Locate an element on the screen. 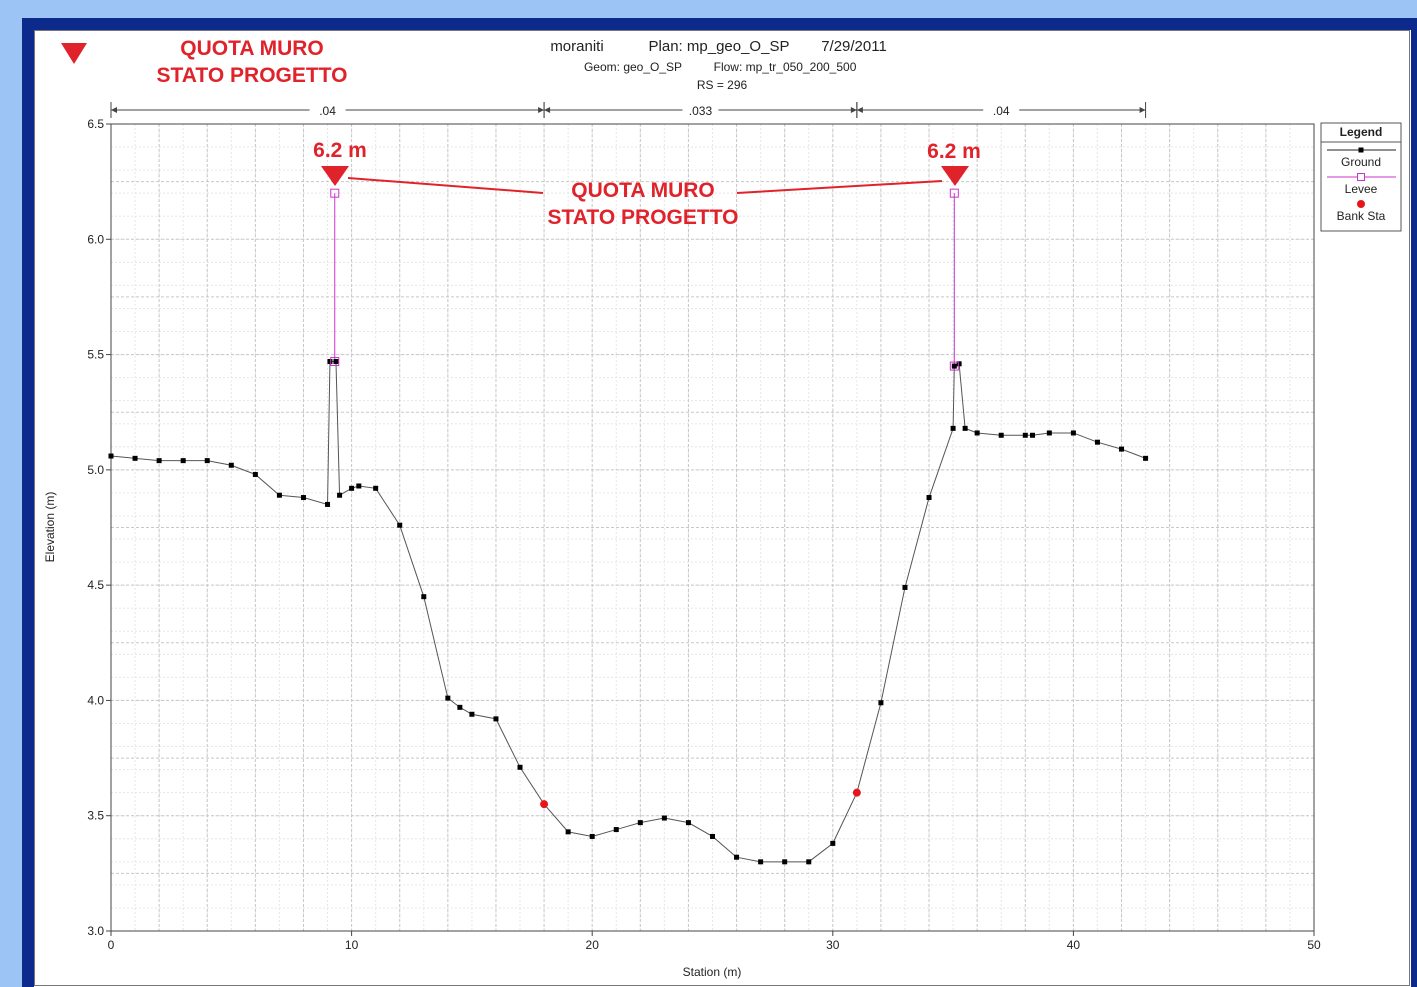 This screenshot has width=1417, height=987. header-rs: RS = 296 is located at coordinates (722, 85).